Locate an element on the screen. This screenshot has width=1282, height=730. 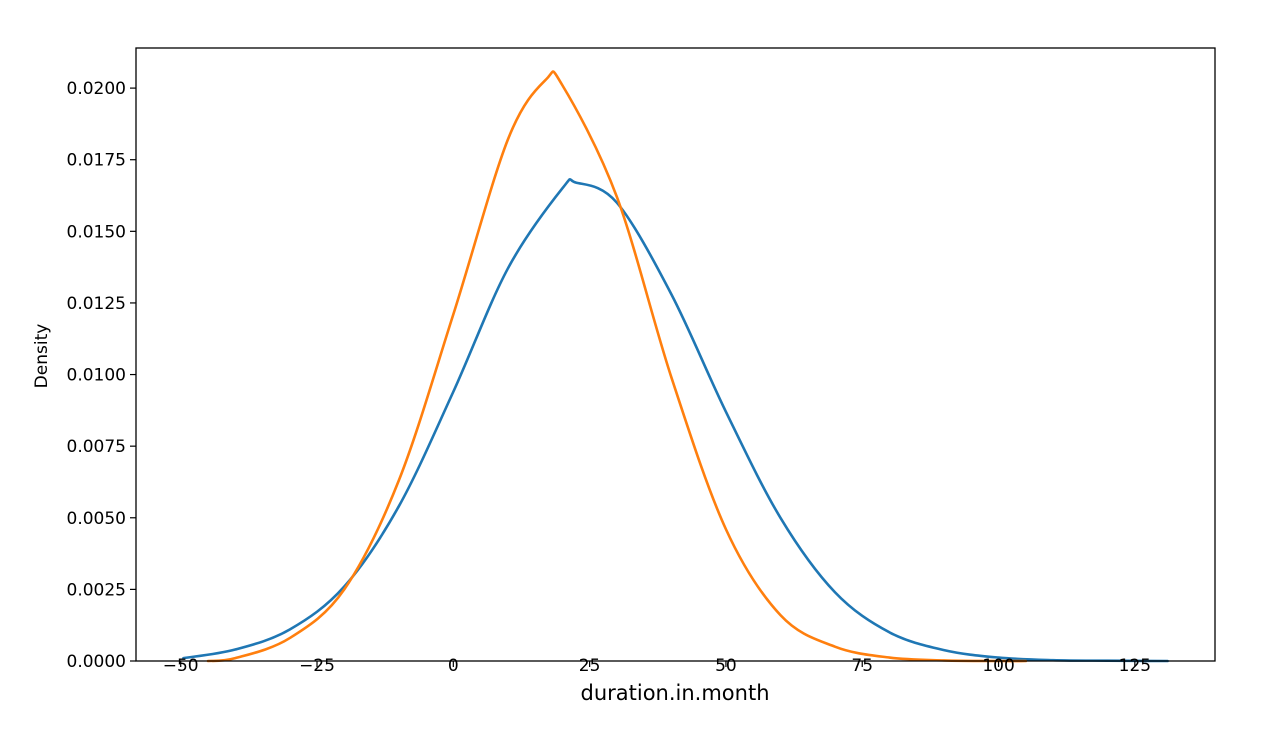
x-tick-label: 100 is located at coordinates (998, 666).